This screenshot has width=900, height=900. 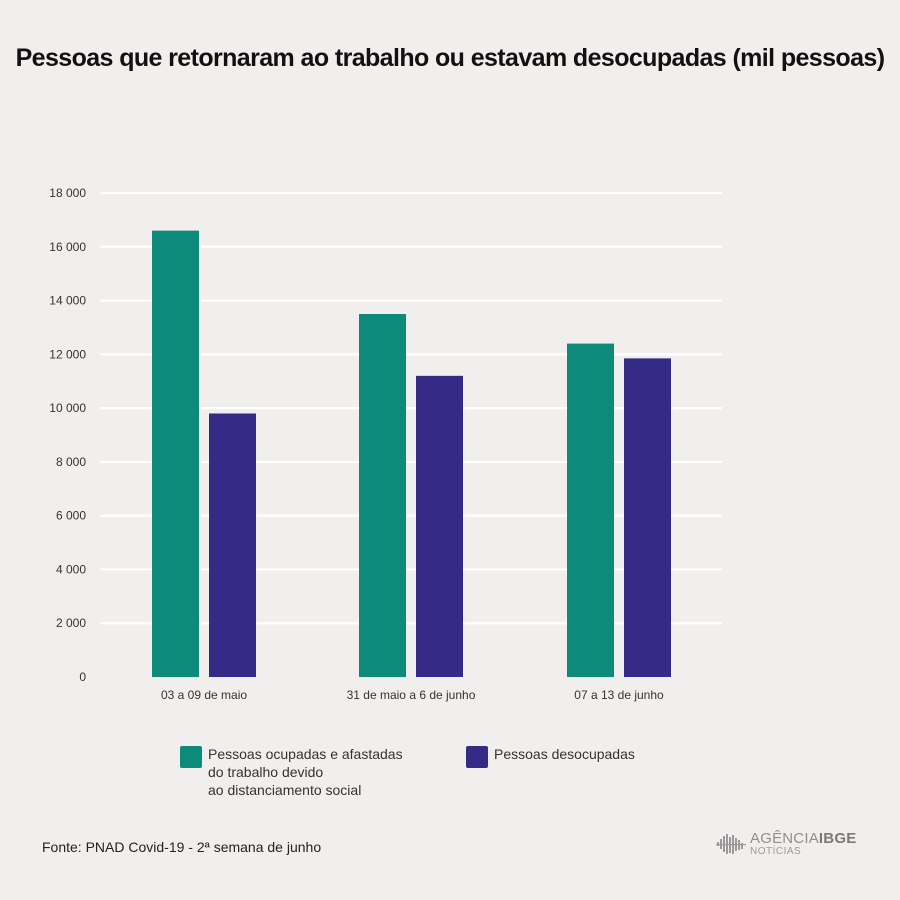 What do you see at coordinates (784, 838) in the screenshot?
I see `logo-prefix: AGÊNCIA` at bounding box center [784, 838].